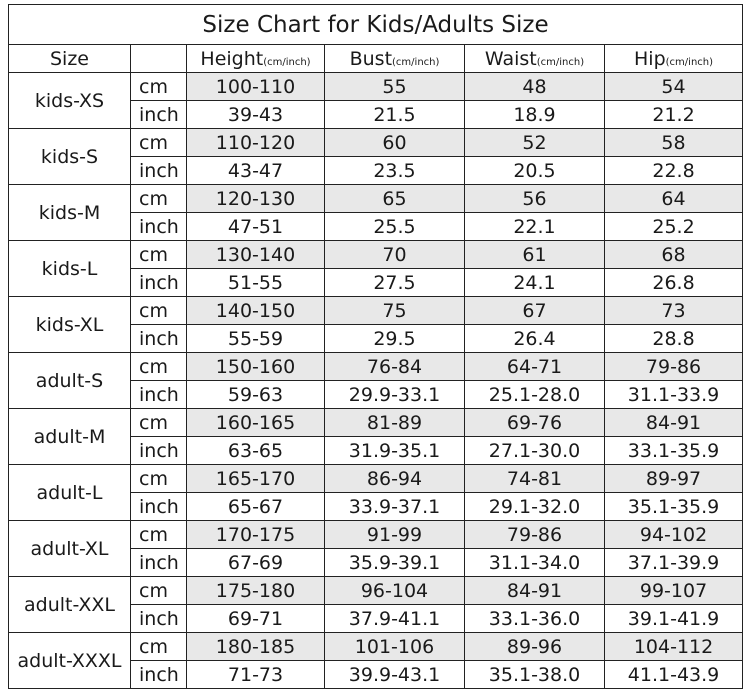  Describe the element at coordinates (650, 58) in the screenshot. I see `header-label: Hip` at that location.